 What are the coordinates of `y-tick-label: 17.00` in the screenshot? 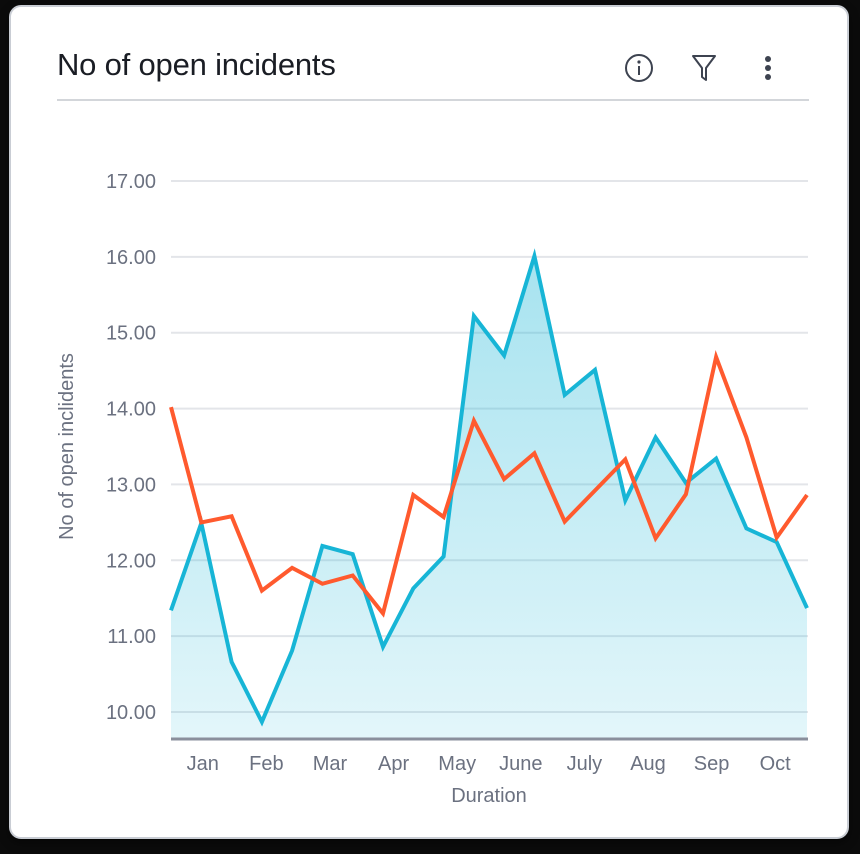 It's located at (131, 182).